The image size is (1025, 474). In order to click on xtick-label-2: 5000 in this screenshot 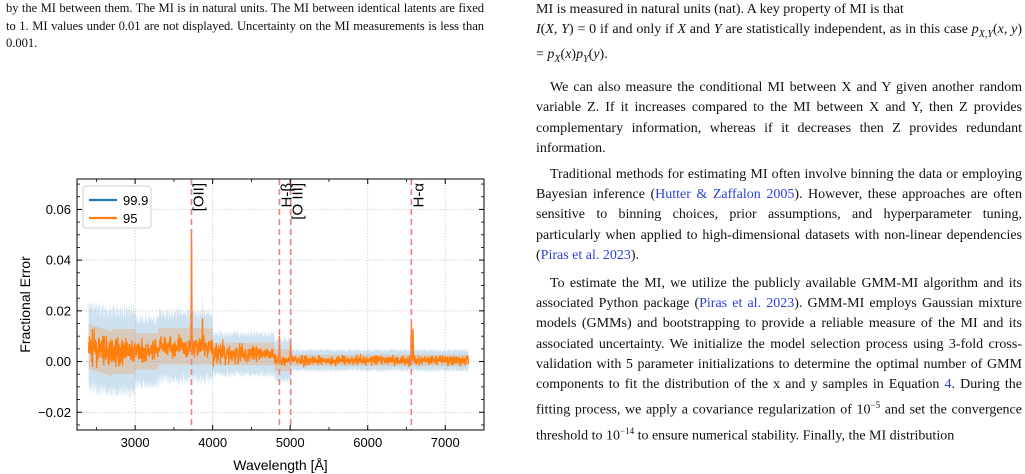, I will do `click(290, 442)`.